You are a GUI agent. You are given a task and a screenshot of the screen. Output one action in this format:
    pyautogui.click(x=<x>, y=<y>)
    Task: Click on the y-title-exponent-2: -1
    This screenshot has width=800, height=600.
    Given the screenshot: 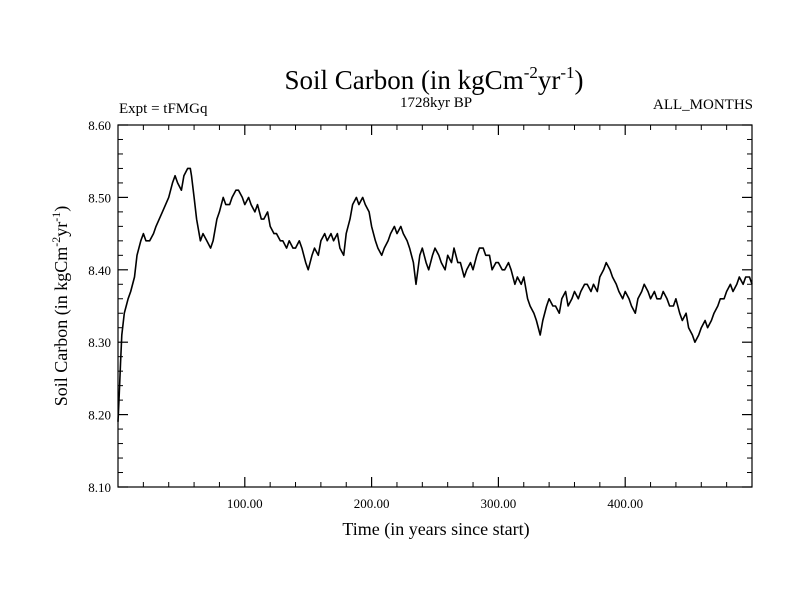 What is the action you would take?
    pyautogui.click(x=56, y=217)
    